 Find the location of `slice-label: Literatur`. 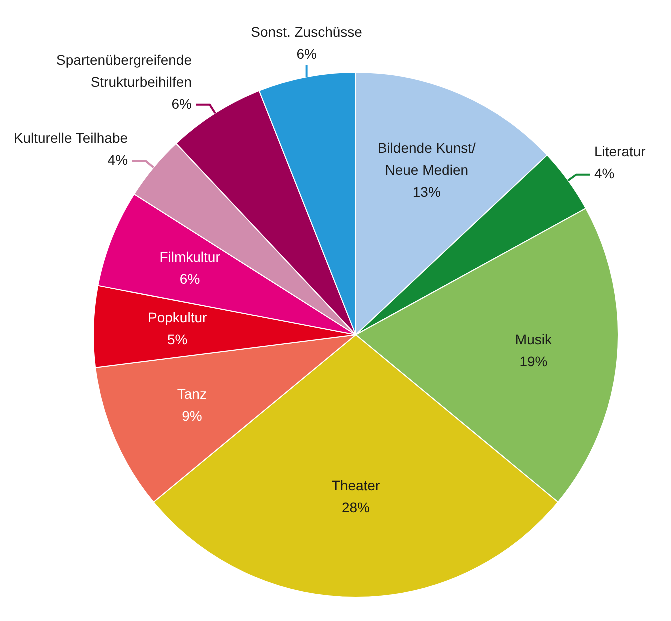

slice-label: Literatur is located at coordinates (620, 152).